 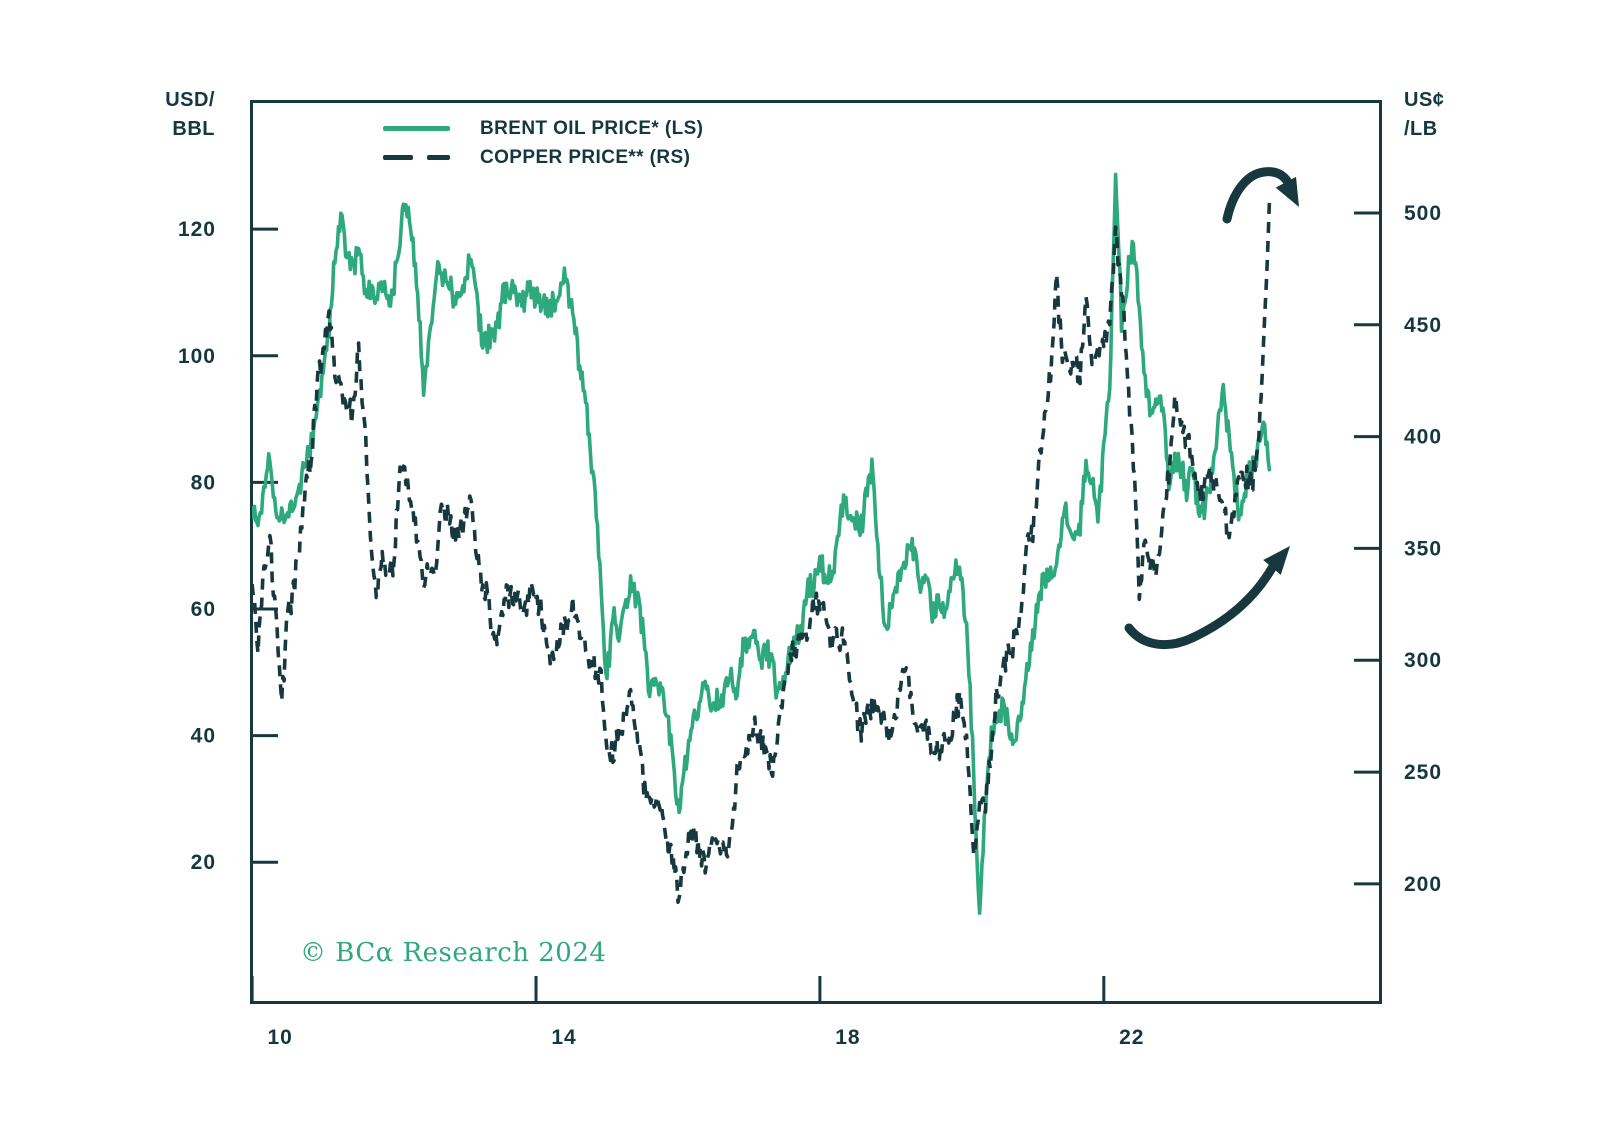 I want to click on right-axis-tick-label: 500, so click(x=1423, y=213).